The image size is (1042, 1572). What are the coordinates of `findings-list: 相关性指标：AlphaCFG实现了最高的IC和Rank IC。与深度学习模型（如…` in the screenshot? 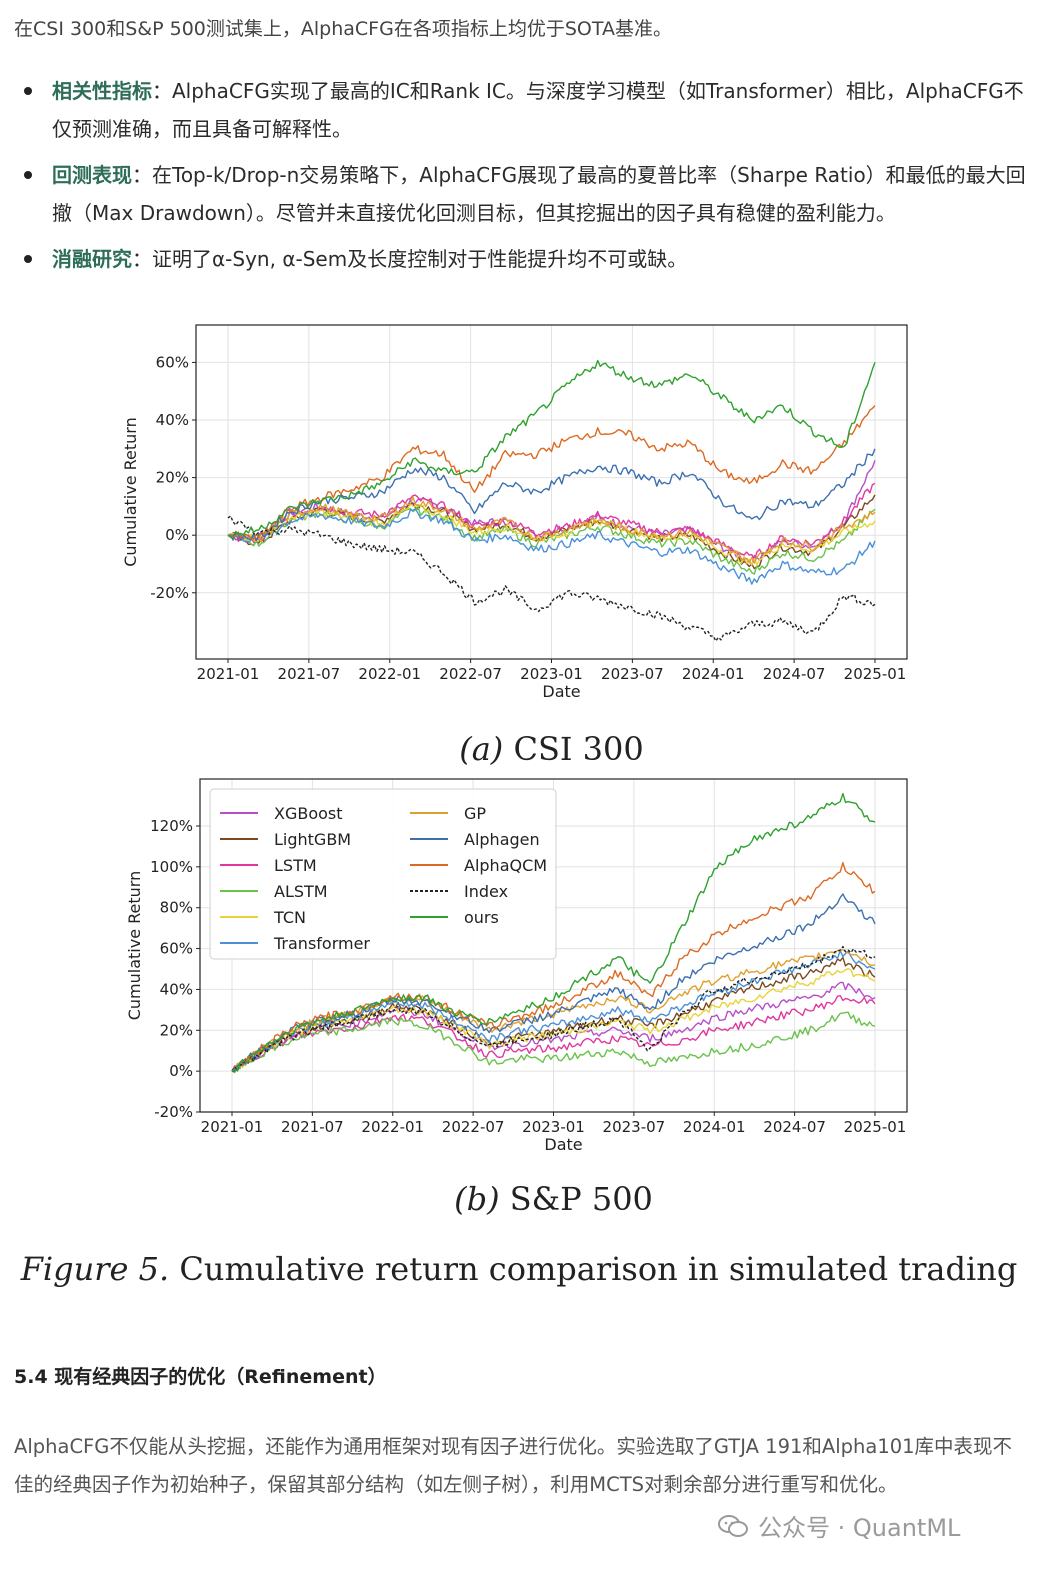 It's located at (524, 179).